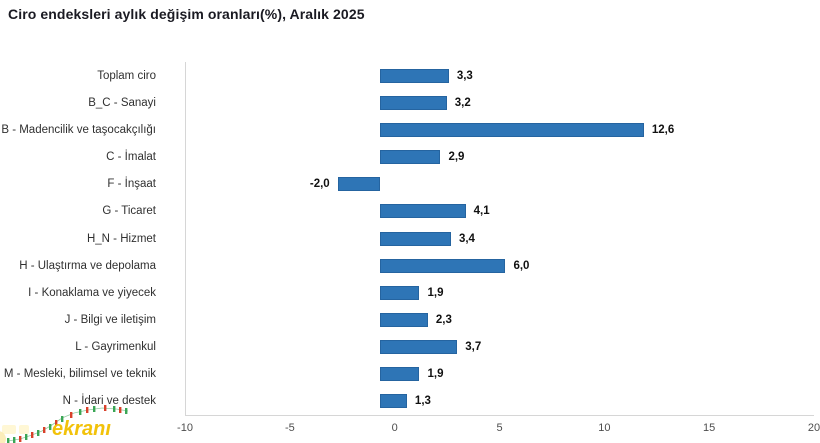 The width and height of the screenshot is (820, 443). Describe the element at coordinates (443, 319) in the screenshot. I see `value-label: 2,3` at that location.